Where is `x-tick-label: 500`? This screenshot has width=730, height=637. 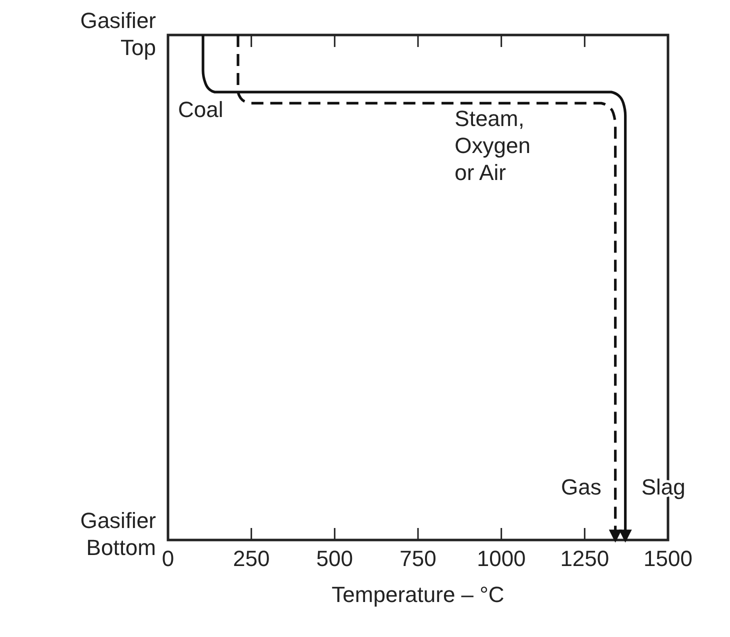
x-tick-label: 500 is located at coordinates (335, 558).